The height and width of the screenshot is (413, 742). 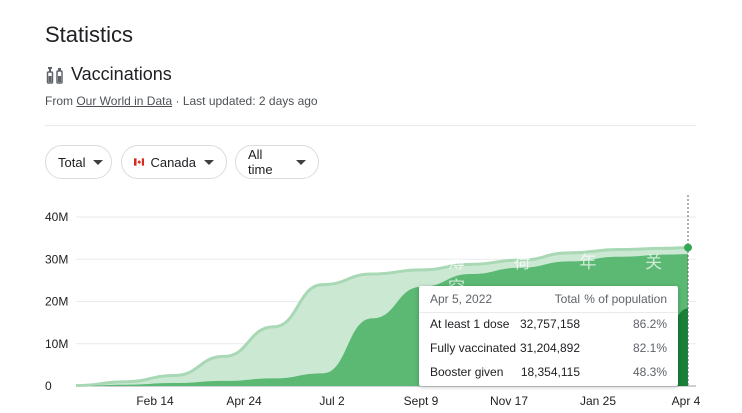 I want to click on tooltip-col-total: Total, so click(x=567, y=299).